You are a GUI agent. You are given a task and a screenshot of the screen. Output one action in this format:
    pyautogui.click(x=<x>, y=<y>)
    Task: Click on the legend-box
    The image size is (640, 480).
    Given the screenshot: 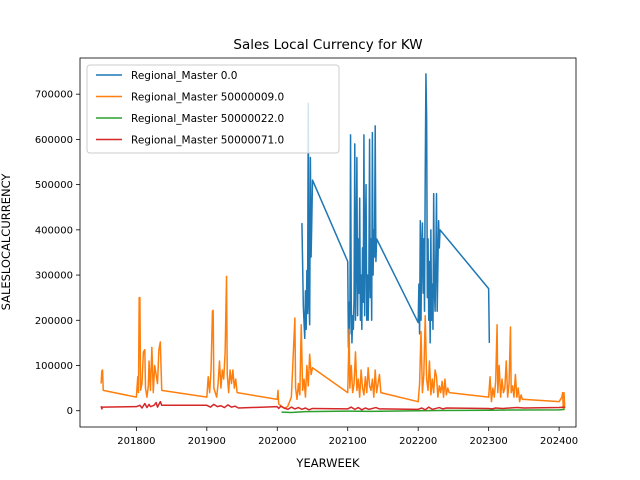 What is the action you would take?
    pyautogui.click(x=213, y=109)
    